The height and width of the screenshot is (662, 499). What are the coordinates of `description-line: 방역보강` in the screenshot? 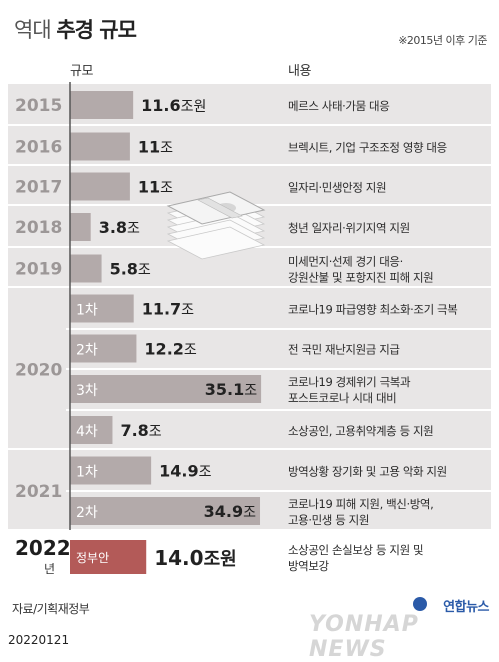 It's located at (309, 566).